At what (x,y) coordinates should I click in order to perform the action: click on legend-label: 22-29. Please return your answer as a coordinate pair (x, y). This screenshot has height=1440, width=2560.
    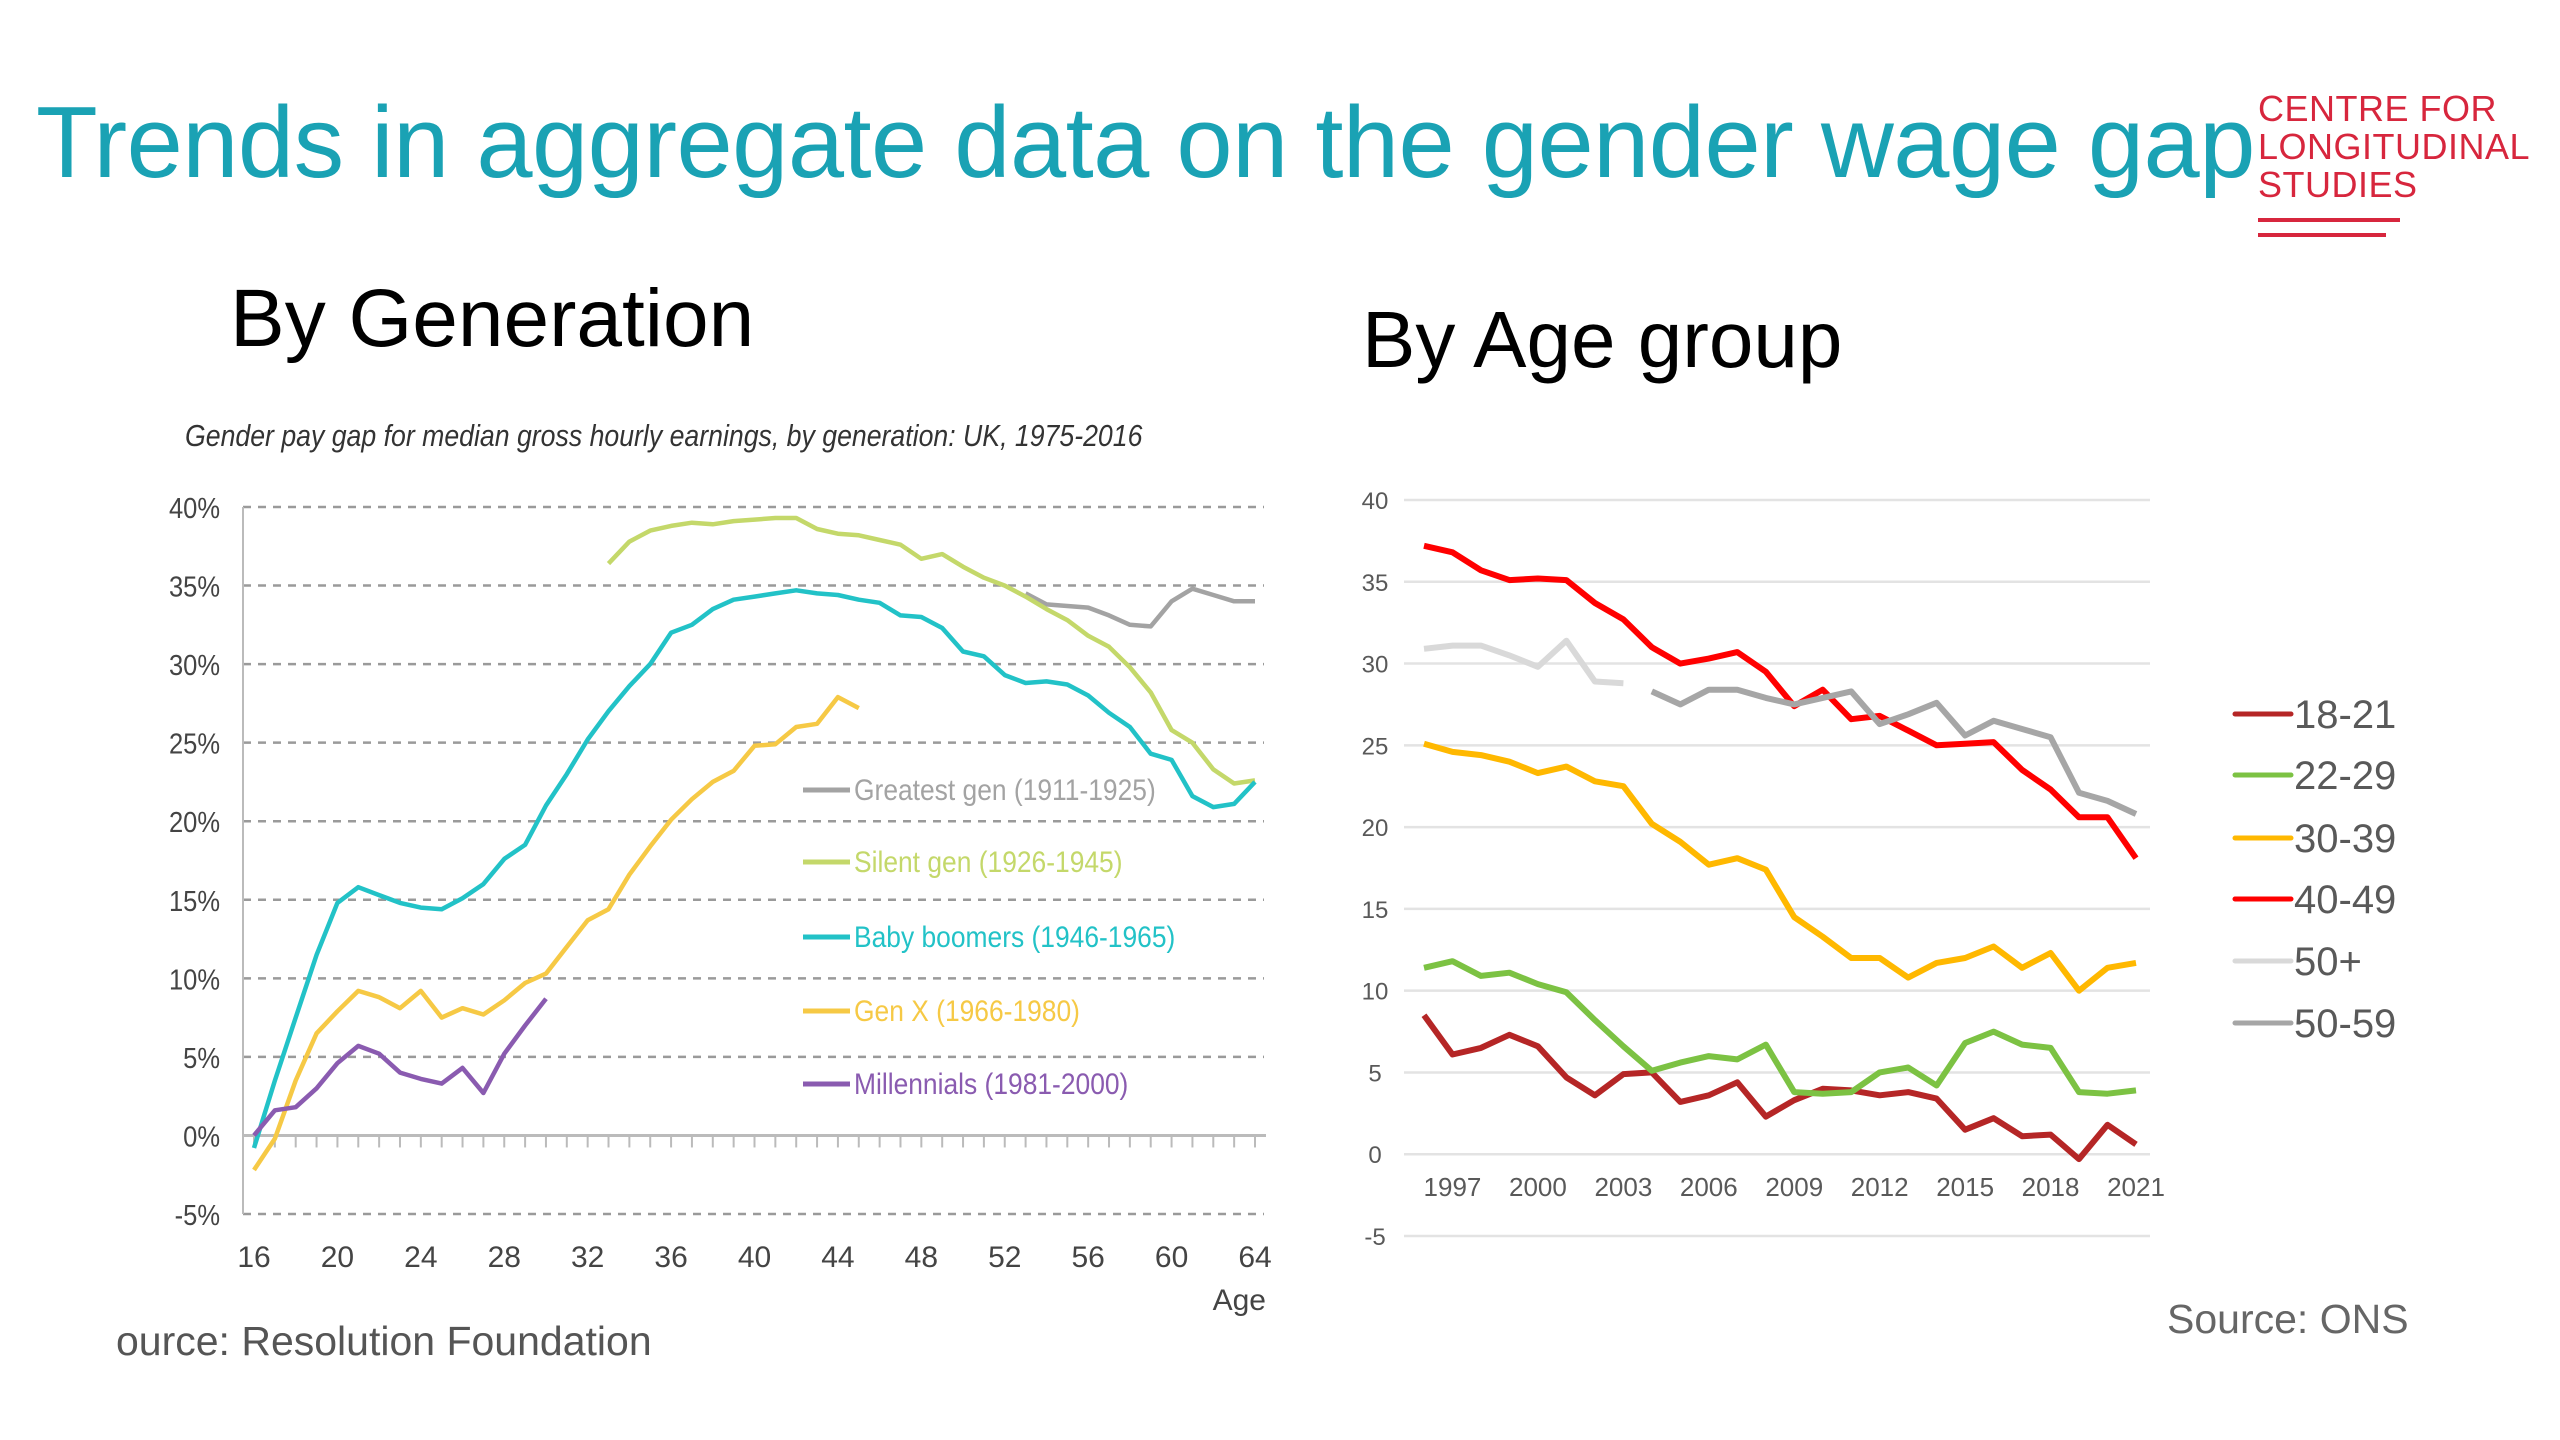
    Looking at the image, I should click on (2345, 776).